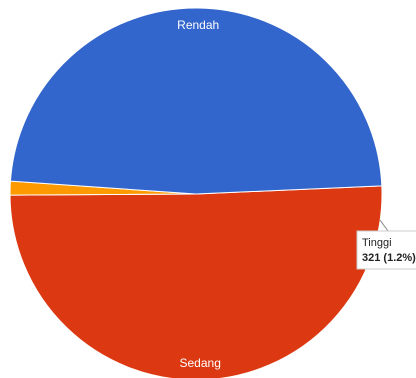  What do you see at coordinates (377, 243) in the screenshot?
I see `tooltip-title: Tinggi` at bounding box center [377, 243].